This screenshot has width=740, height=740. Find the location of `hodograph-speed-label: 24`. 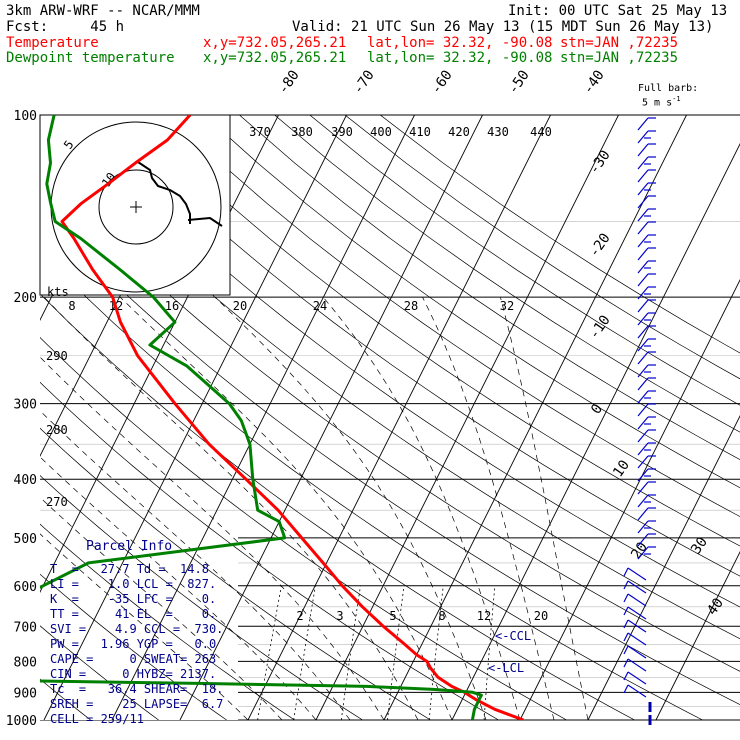

hodograph-speed-label: 24 is located at coordinates (320, 306).